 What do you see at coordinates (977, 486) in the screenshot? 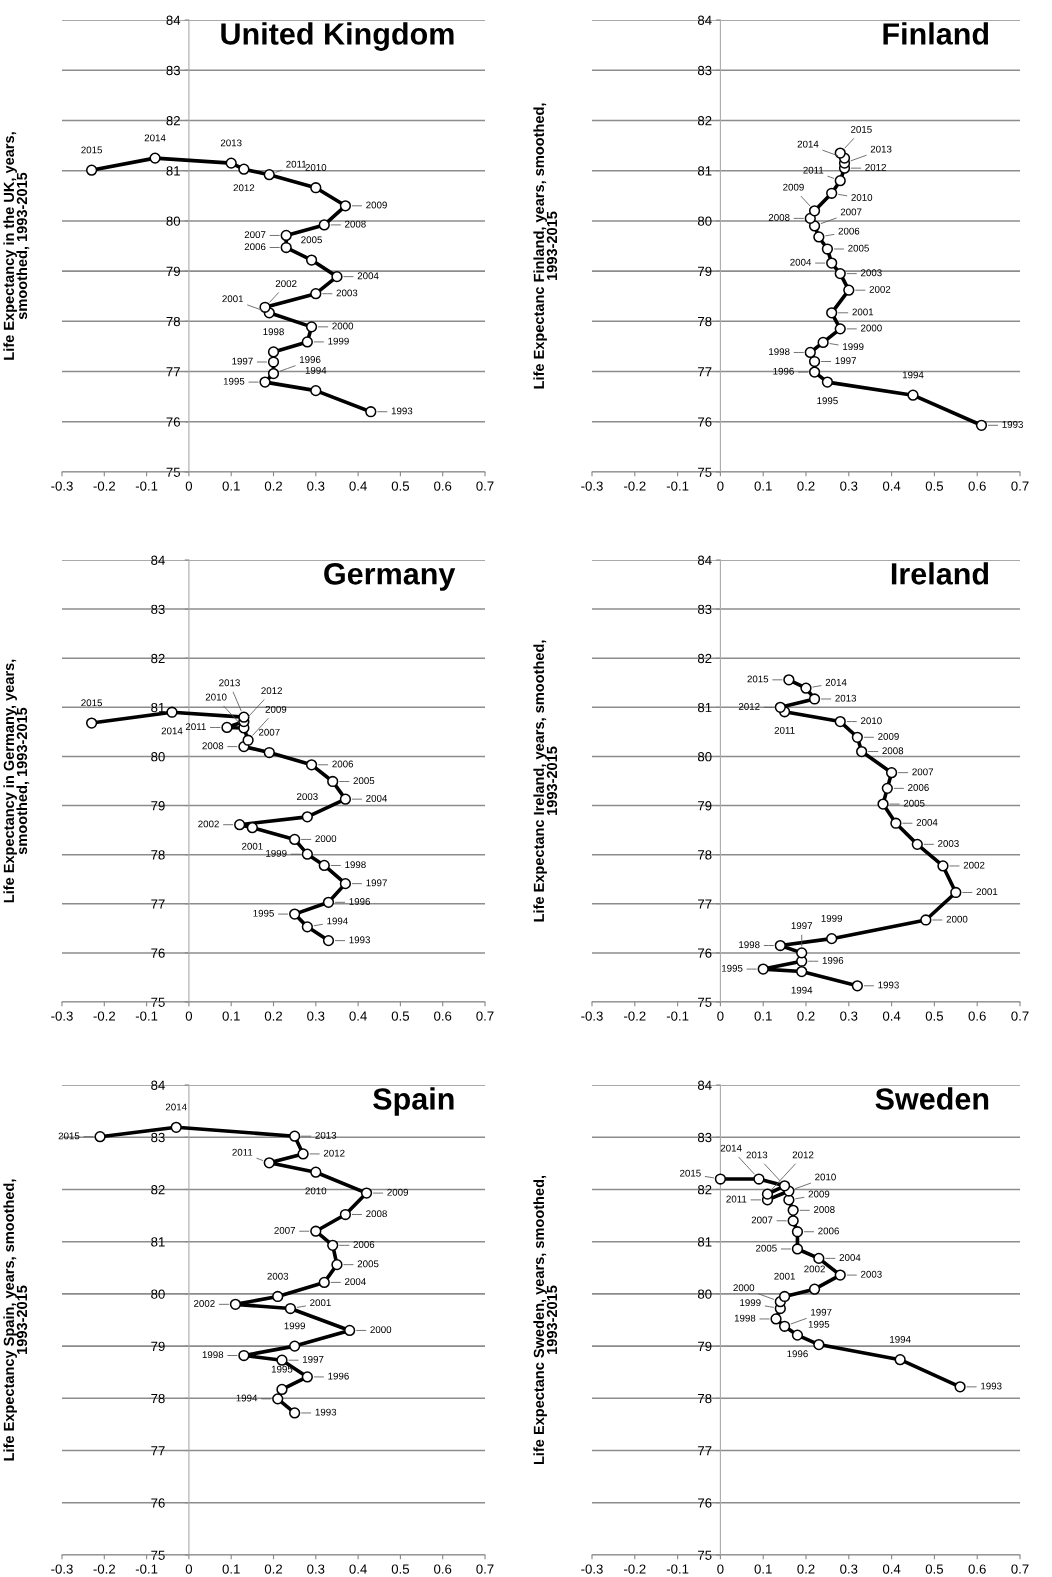
I see `x-tick-label: 0.6` at bounding box center [977, 486].